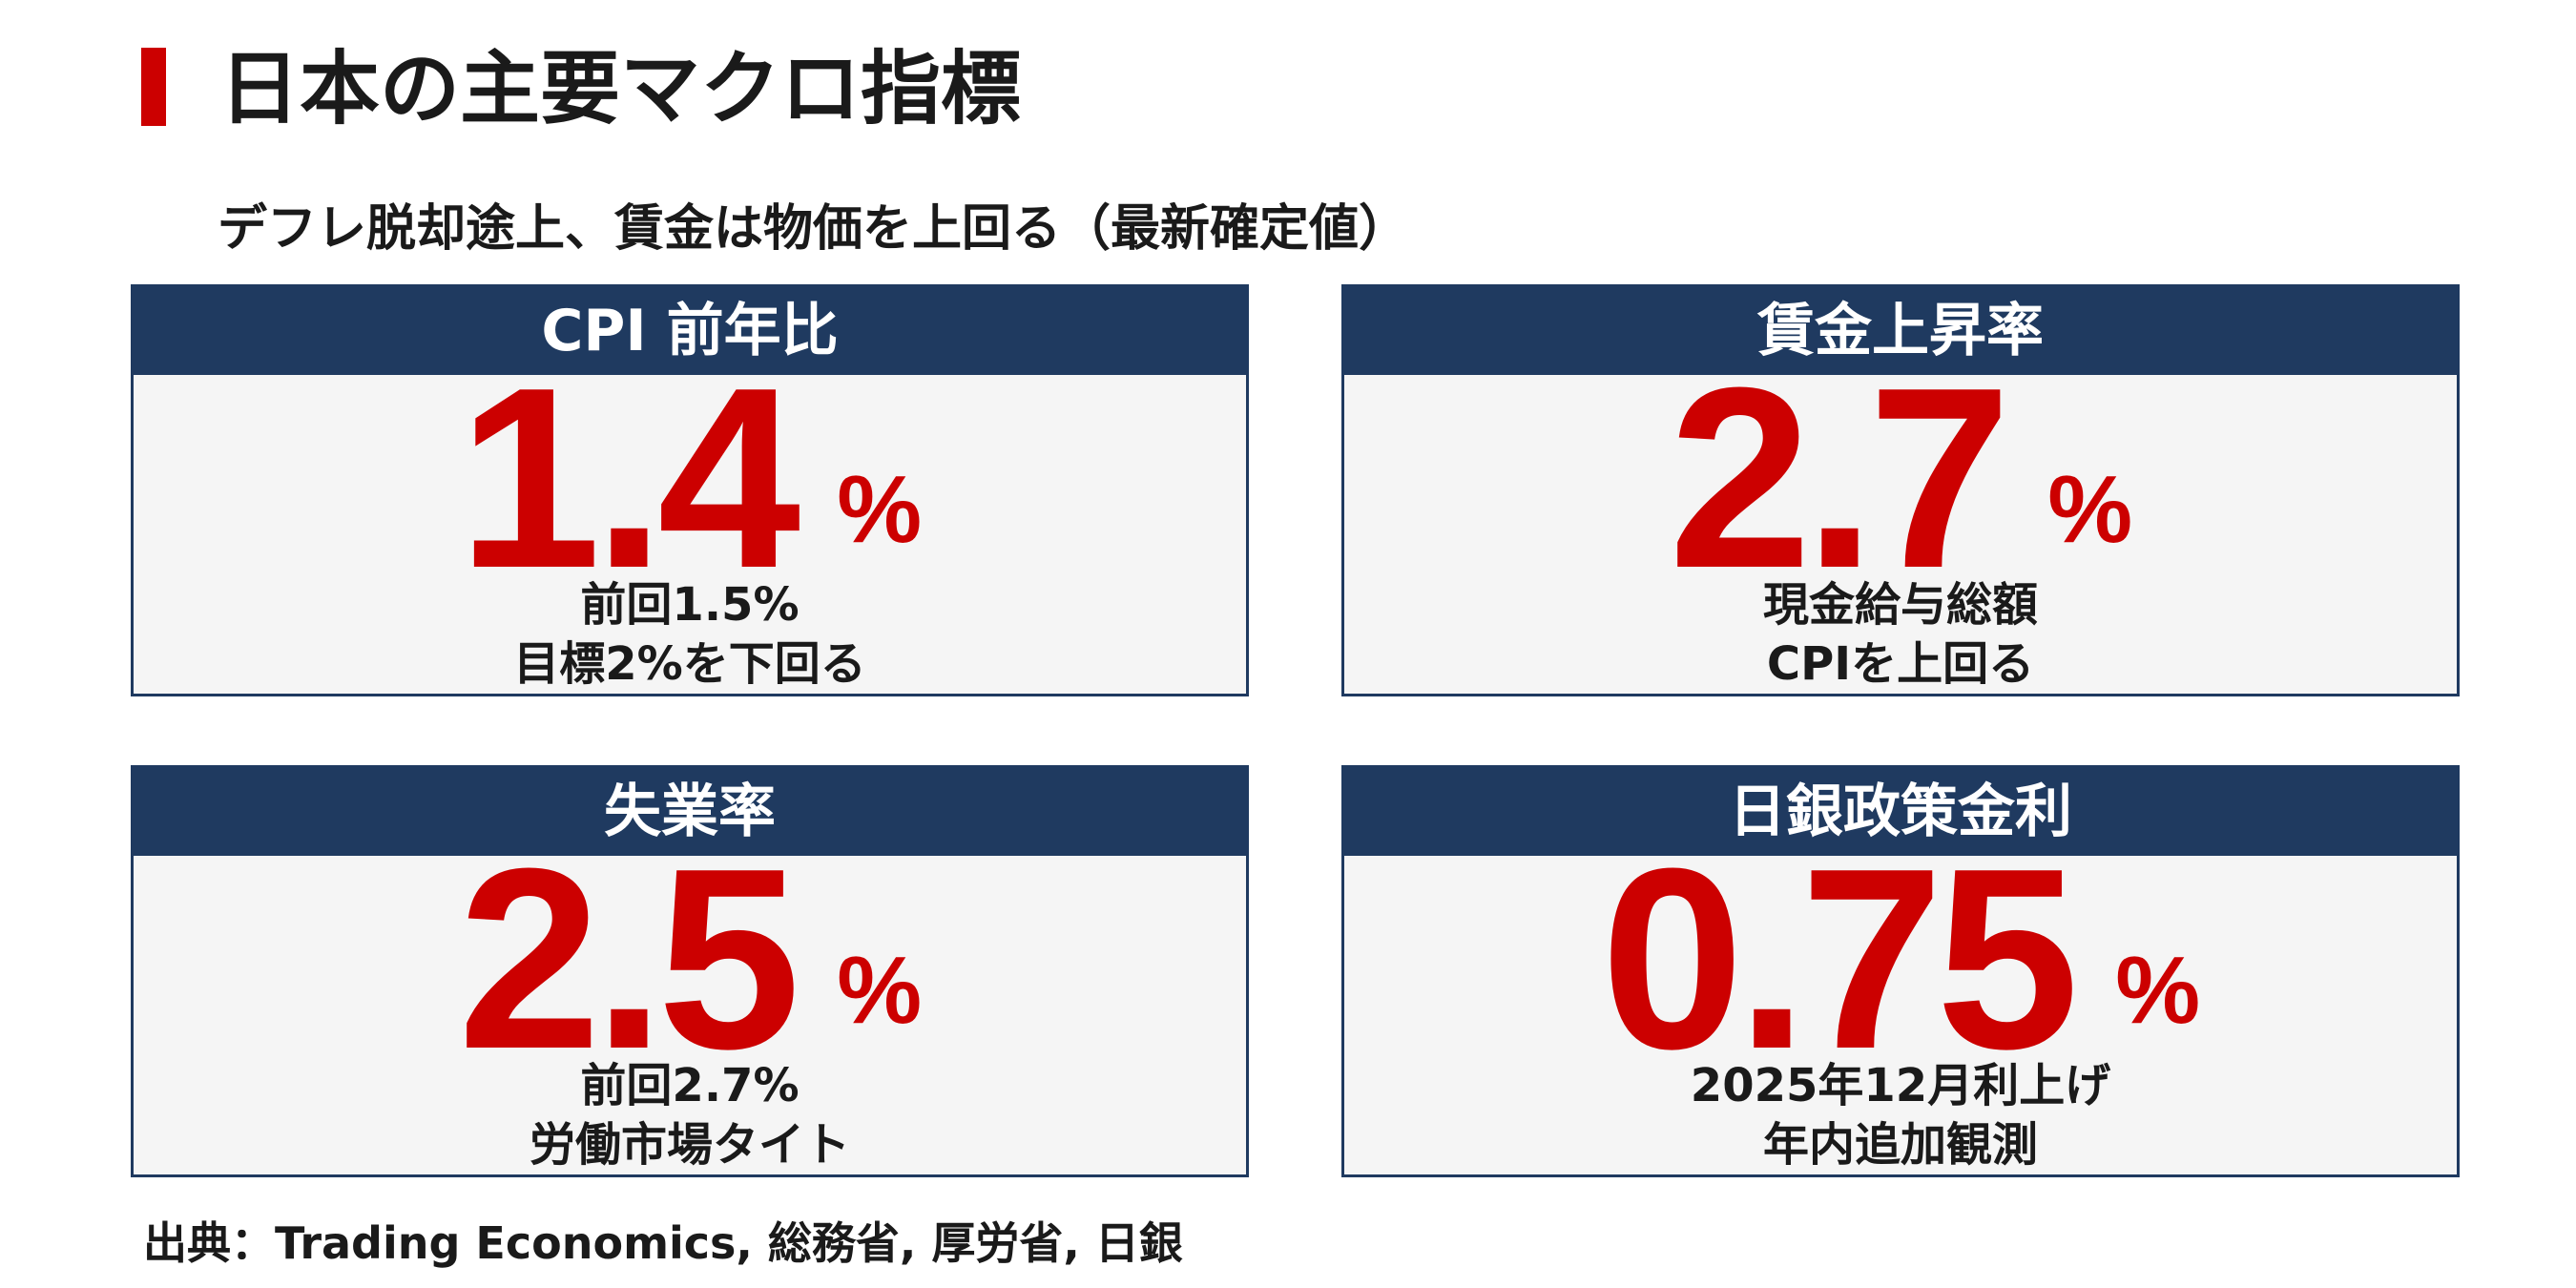 This screenshot has height=1288, width=2576. What do you see at coordinates (1839, 959) in the screenshot?
I see `metric-value: 0.75` at bounding box center [1839, 959].